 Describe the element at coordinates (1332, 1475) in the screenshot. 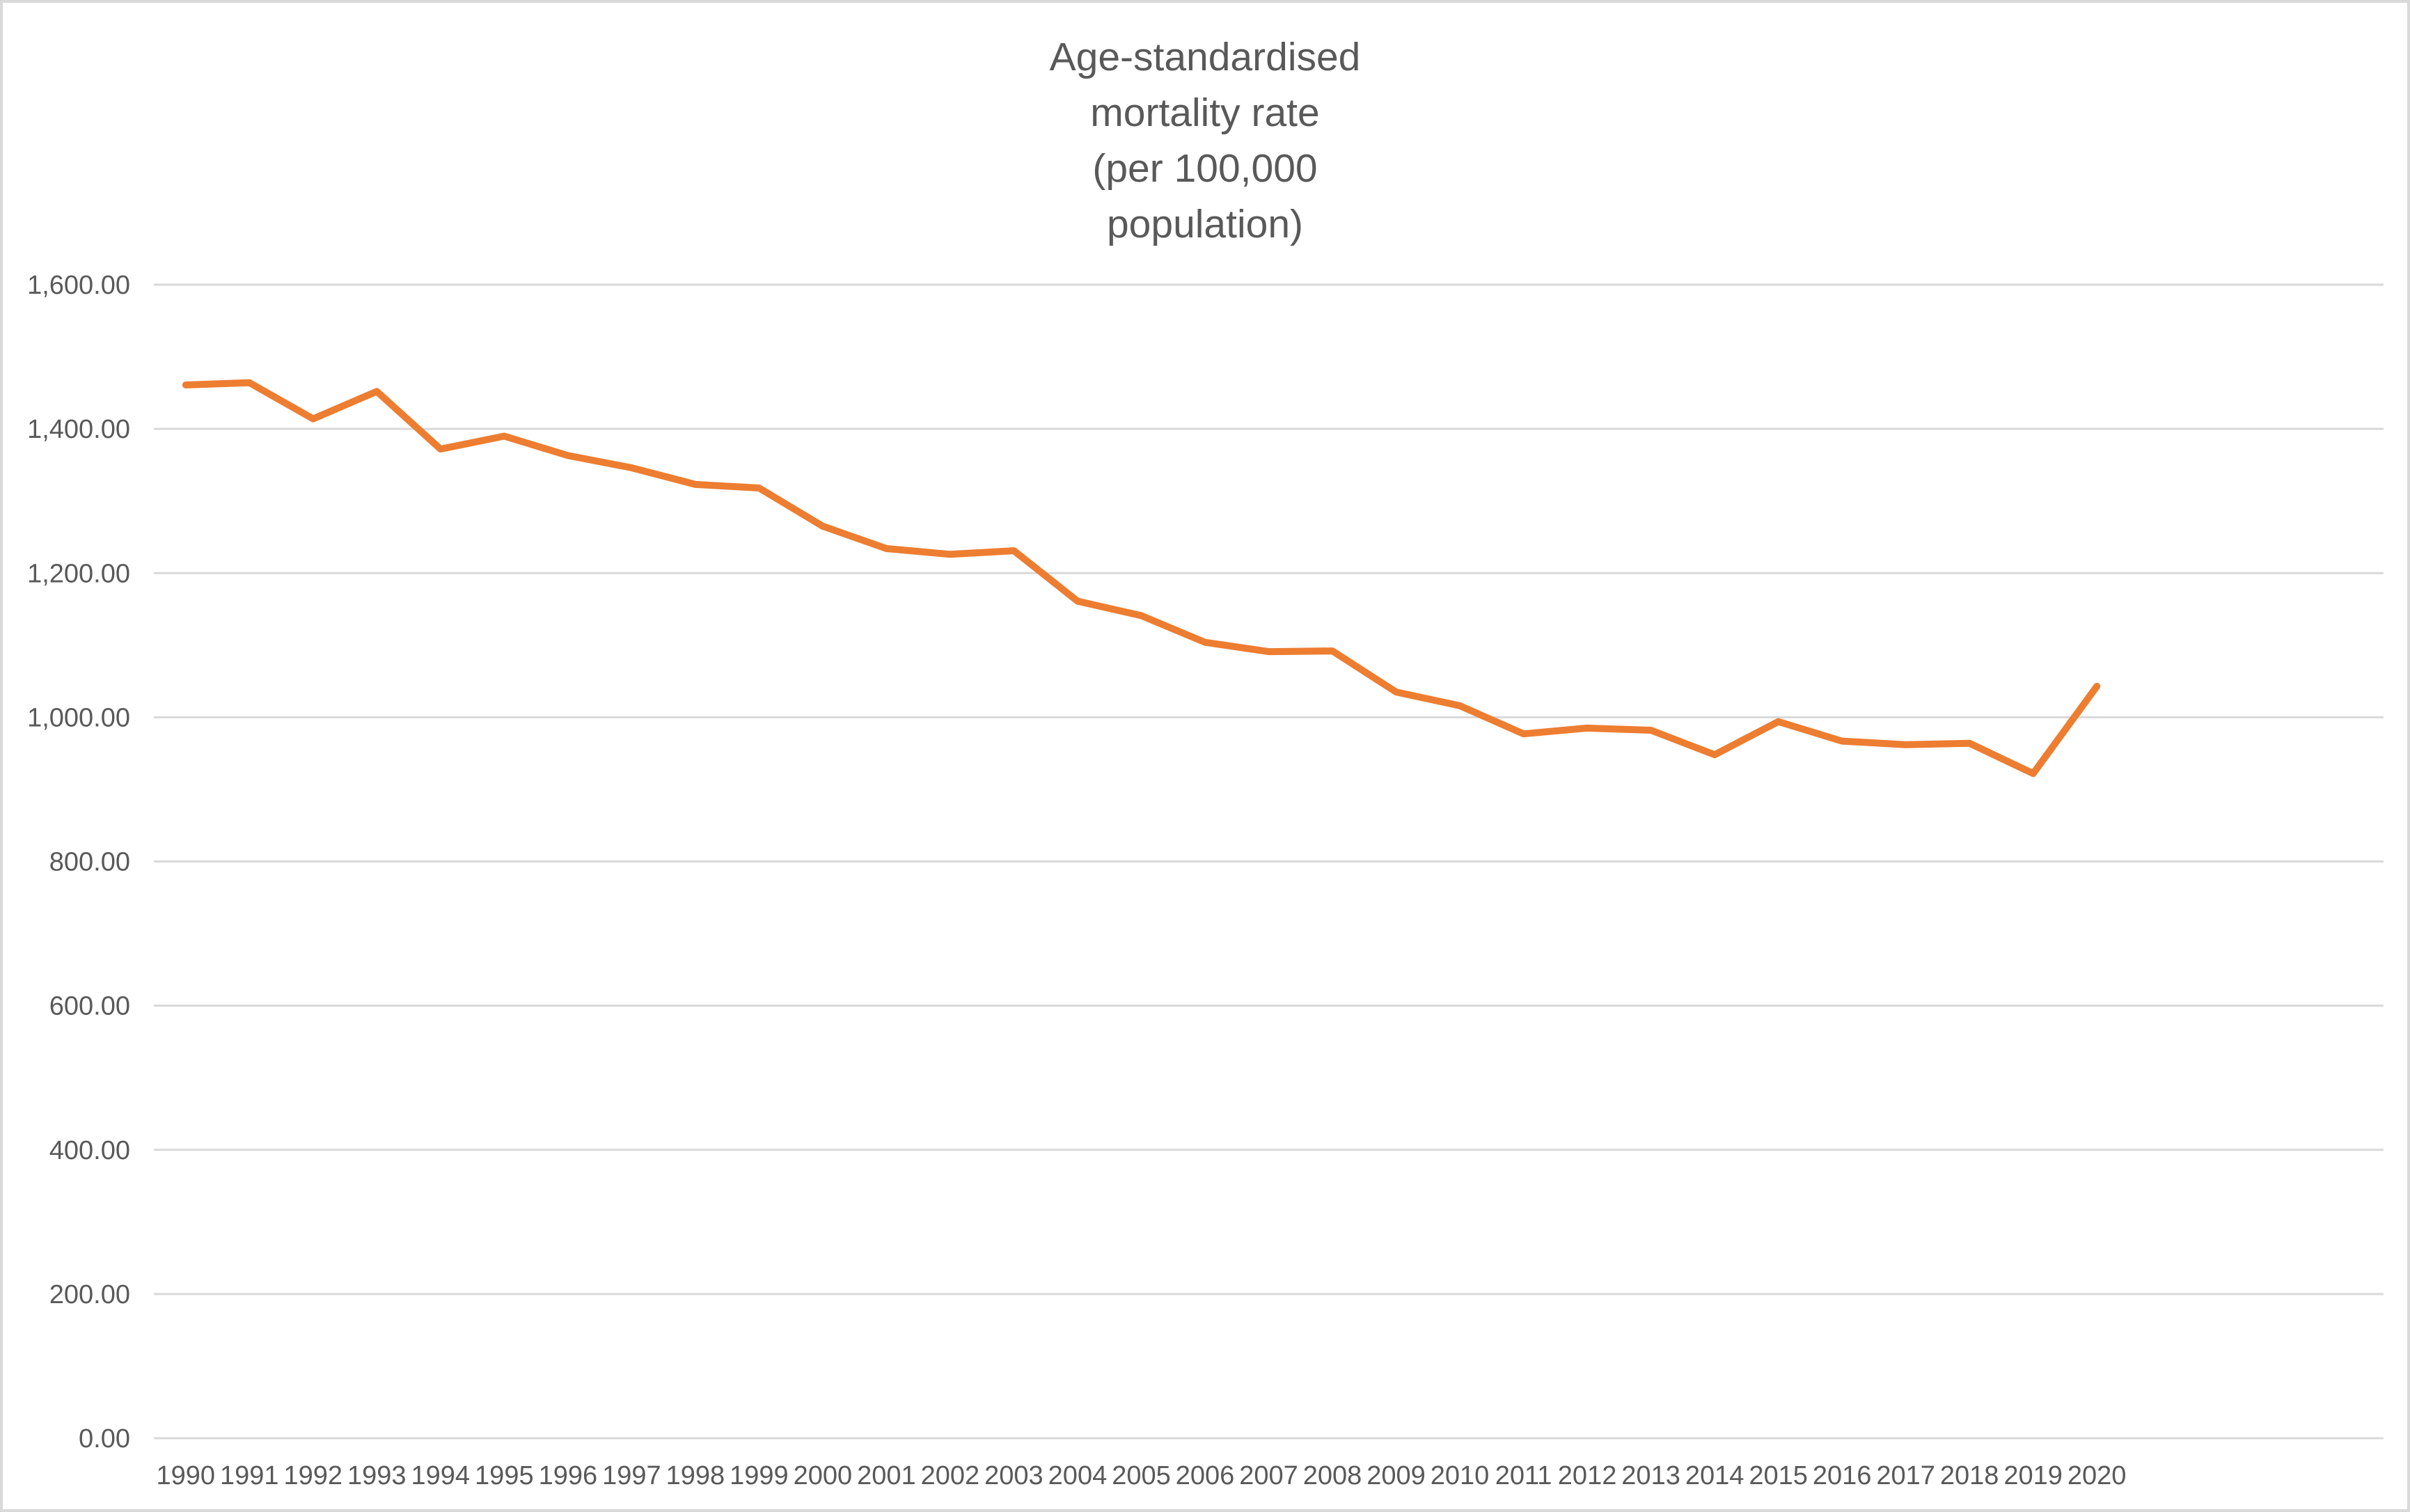

I see `x-tick-label: 2008` at that location.